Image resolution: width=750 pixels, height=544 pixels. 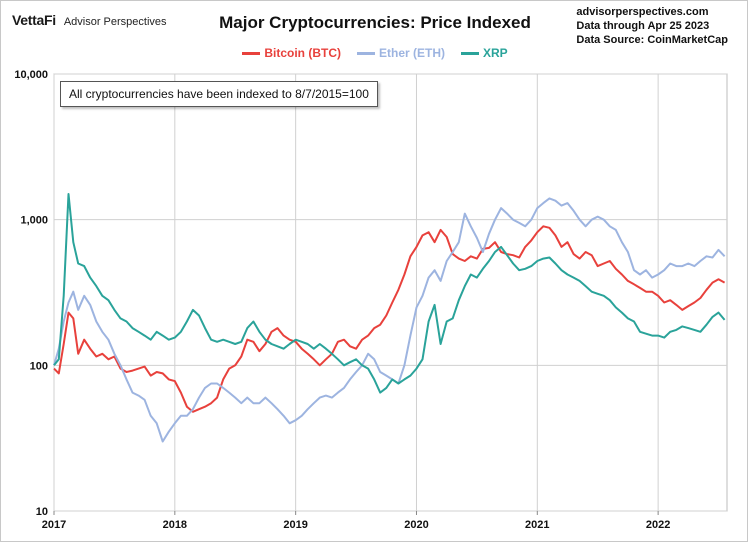 I want to click on chart-title: Major Cryptocurrencies: Price Indexed, so click(x=375, y=22).